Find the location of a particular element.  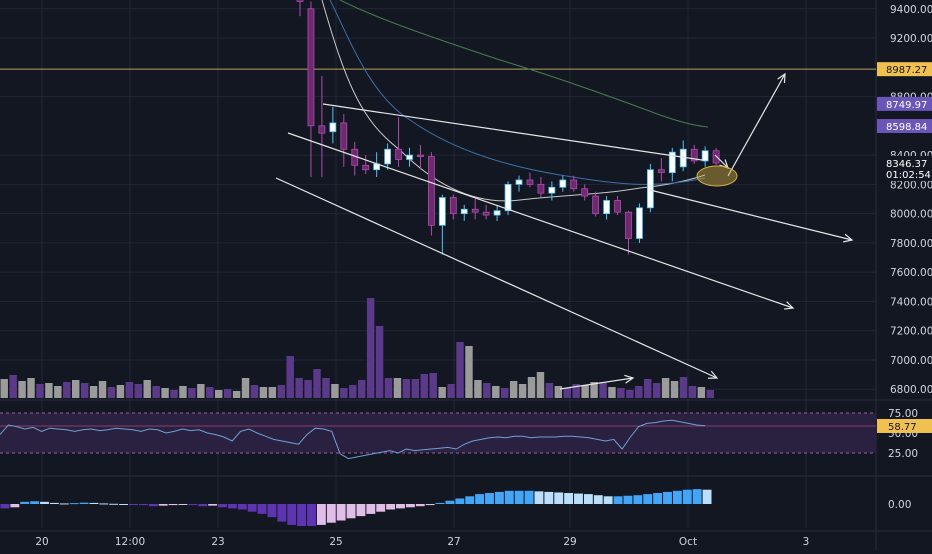

price-badge-label: 8987.27 is located at coordinates (906, 70).